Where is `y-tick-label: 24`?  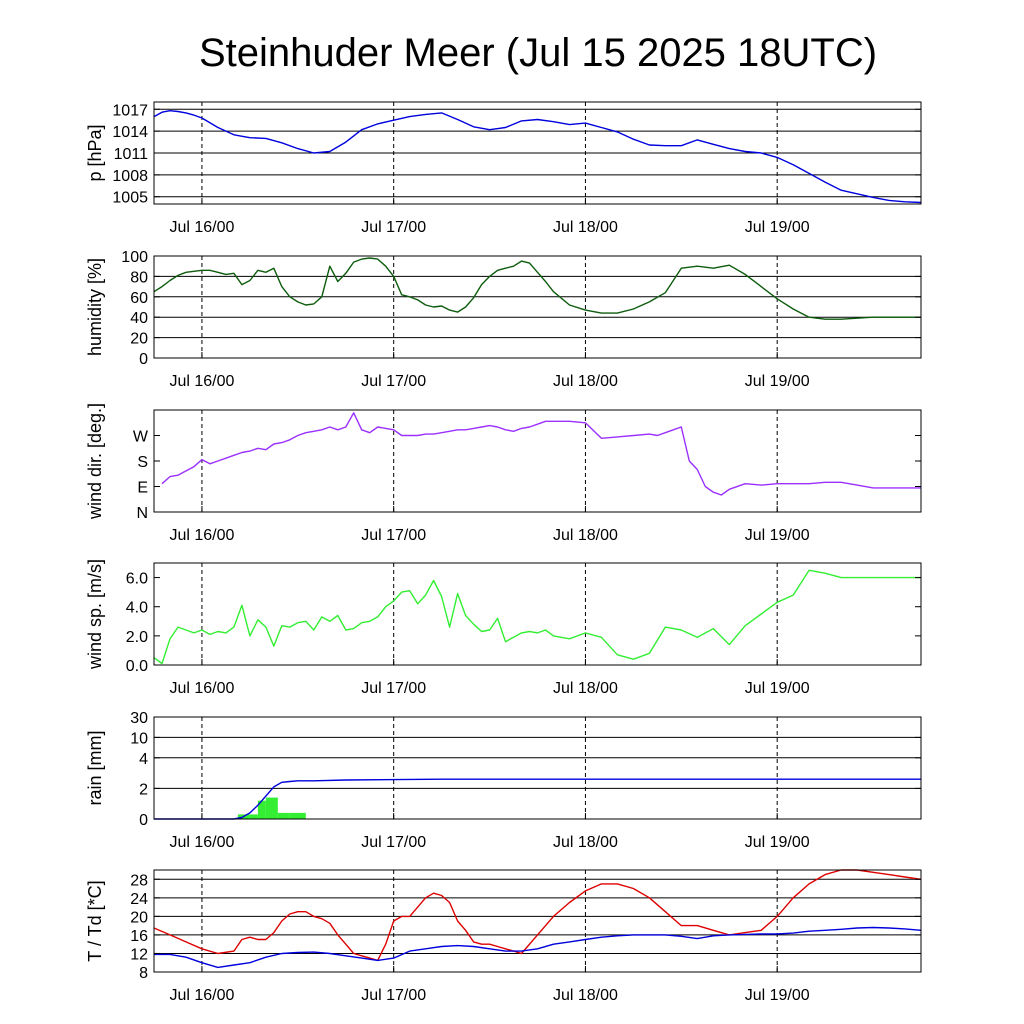
y-tick-label: 24 is located at coordinates (139, 899).